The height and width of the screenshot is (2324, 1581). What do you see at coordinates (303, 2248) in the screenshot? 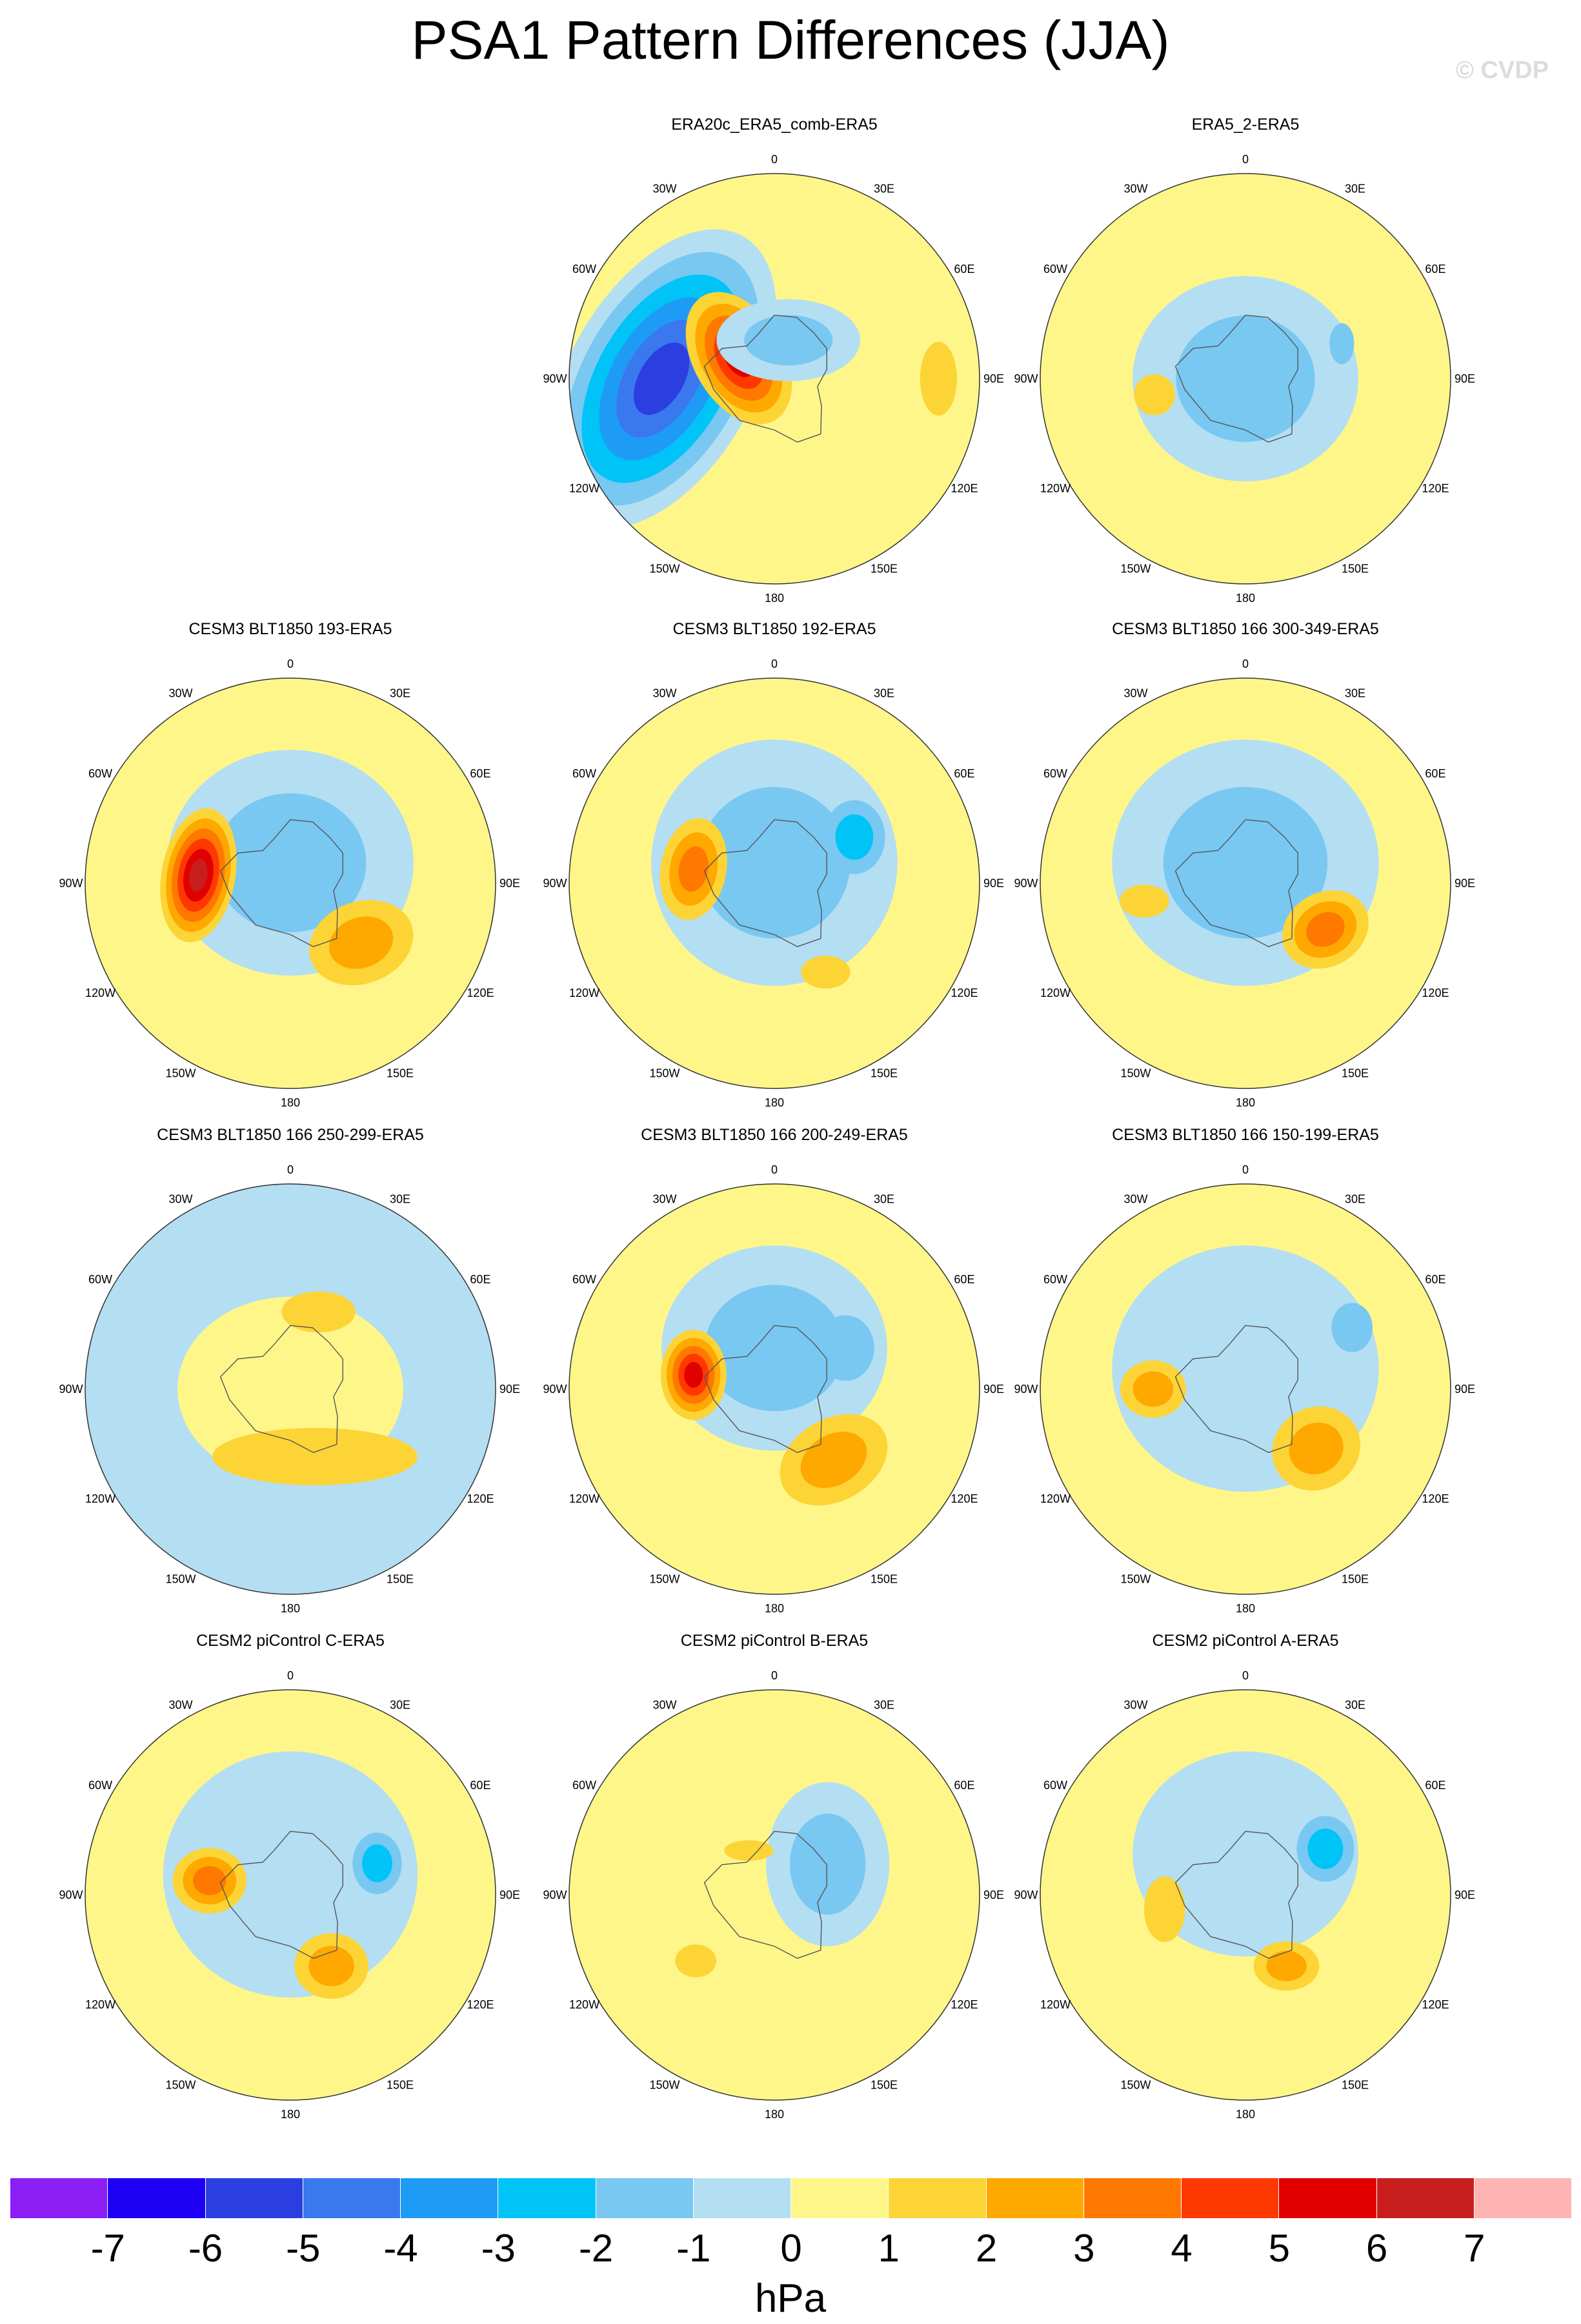
I see `colorbar-tick-label: -5` at bounding box center [303, 2248].